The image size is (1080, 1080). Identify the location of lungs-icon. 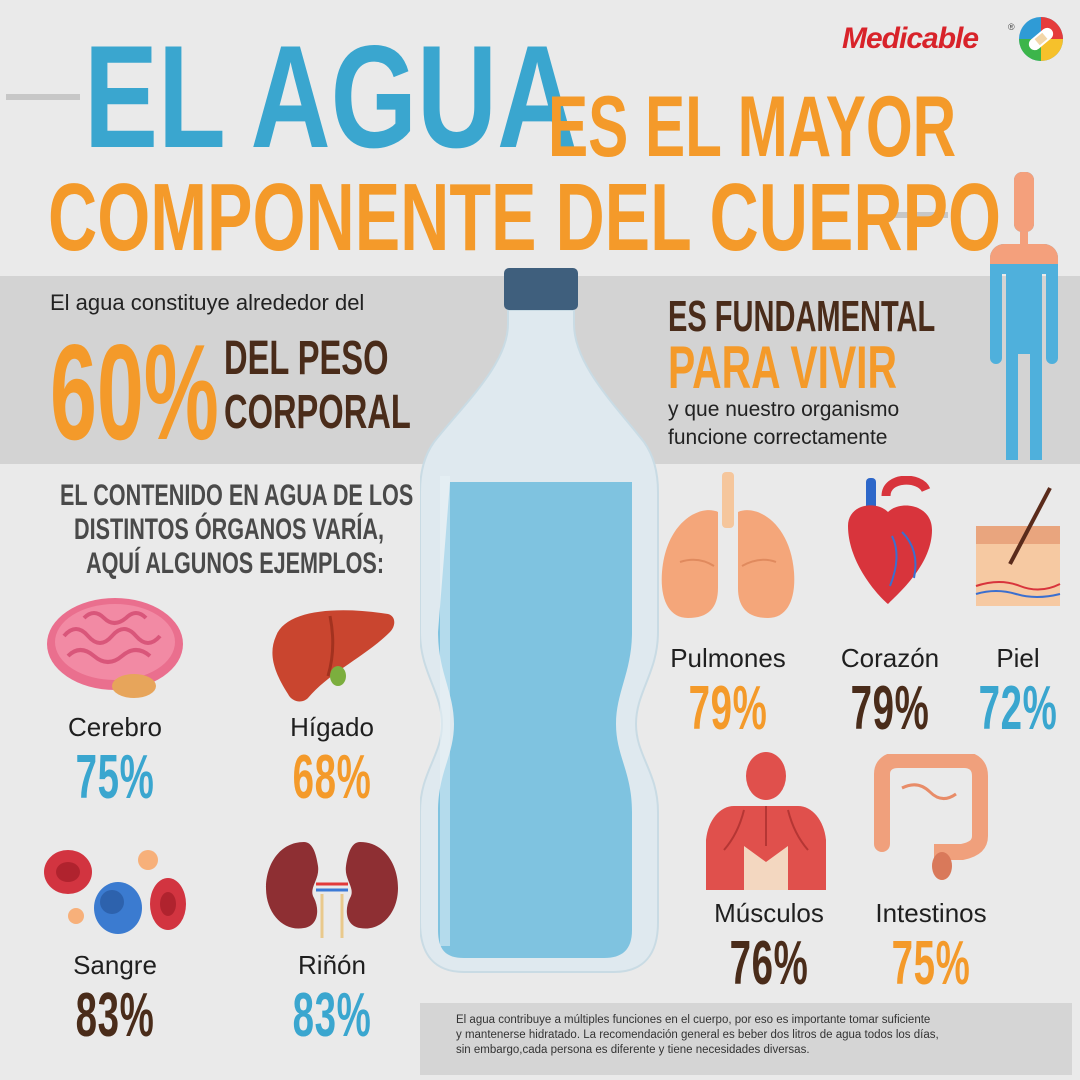
(728, 545).